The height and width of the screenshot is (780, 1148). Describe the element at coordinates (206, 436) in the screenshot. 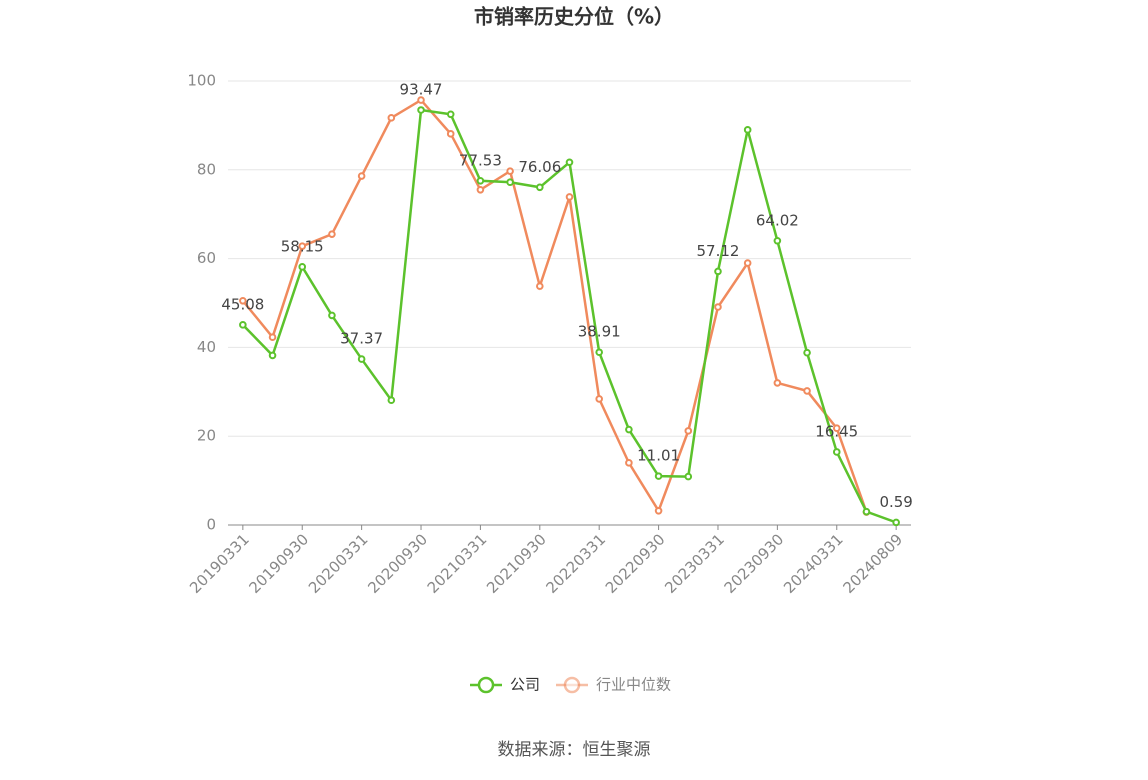

I see `y-tick-label: 20` at that location.